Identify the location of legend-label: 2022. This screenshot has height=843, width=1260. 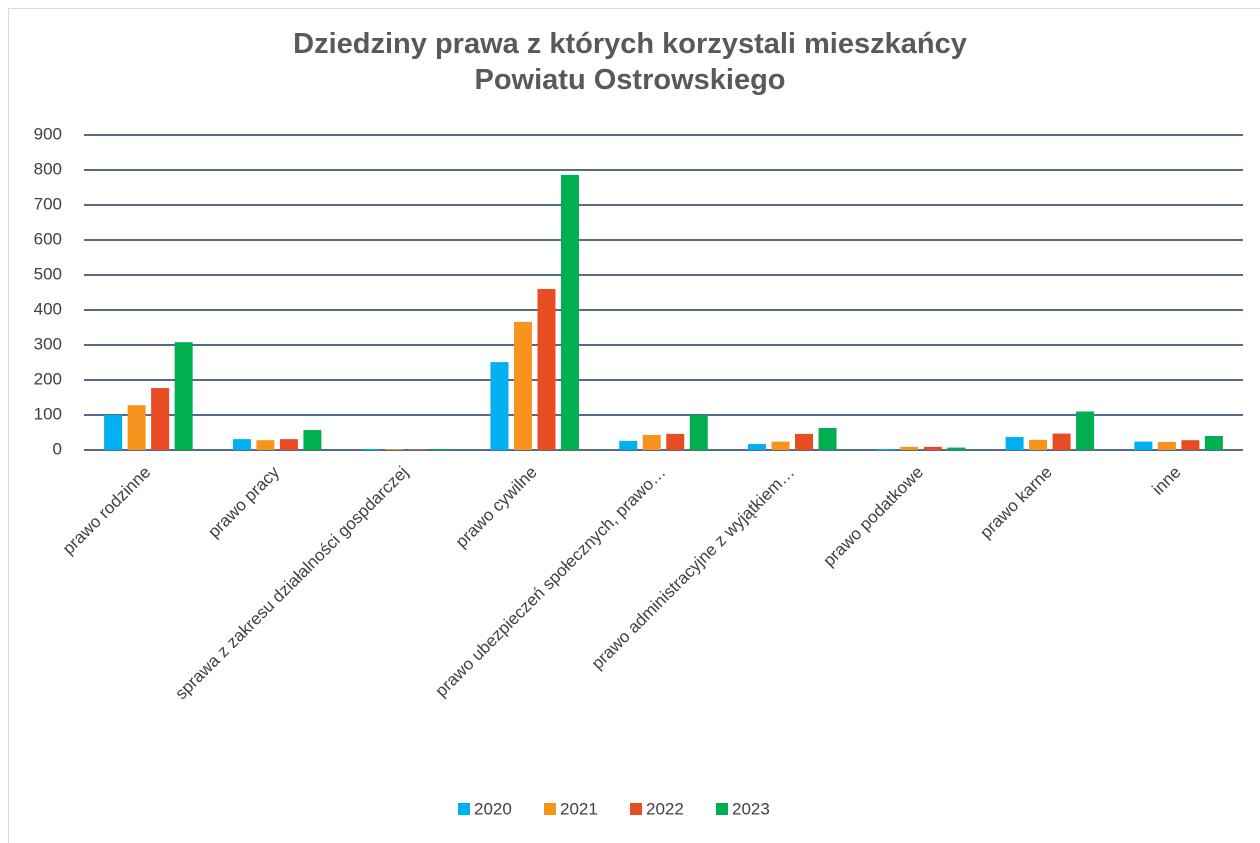
(665, 808).